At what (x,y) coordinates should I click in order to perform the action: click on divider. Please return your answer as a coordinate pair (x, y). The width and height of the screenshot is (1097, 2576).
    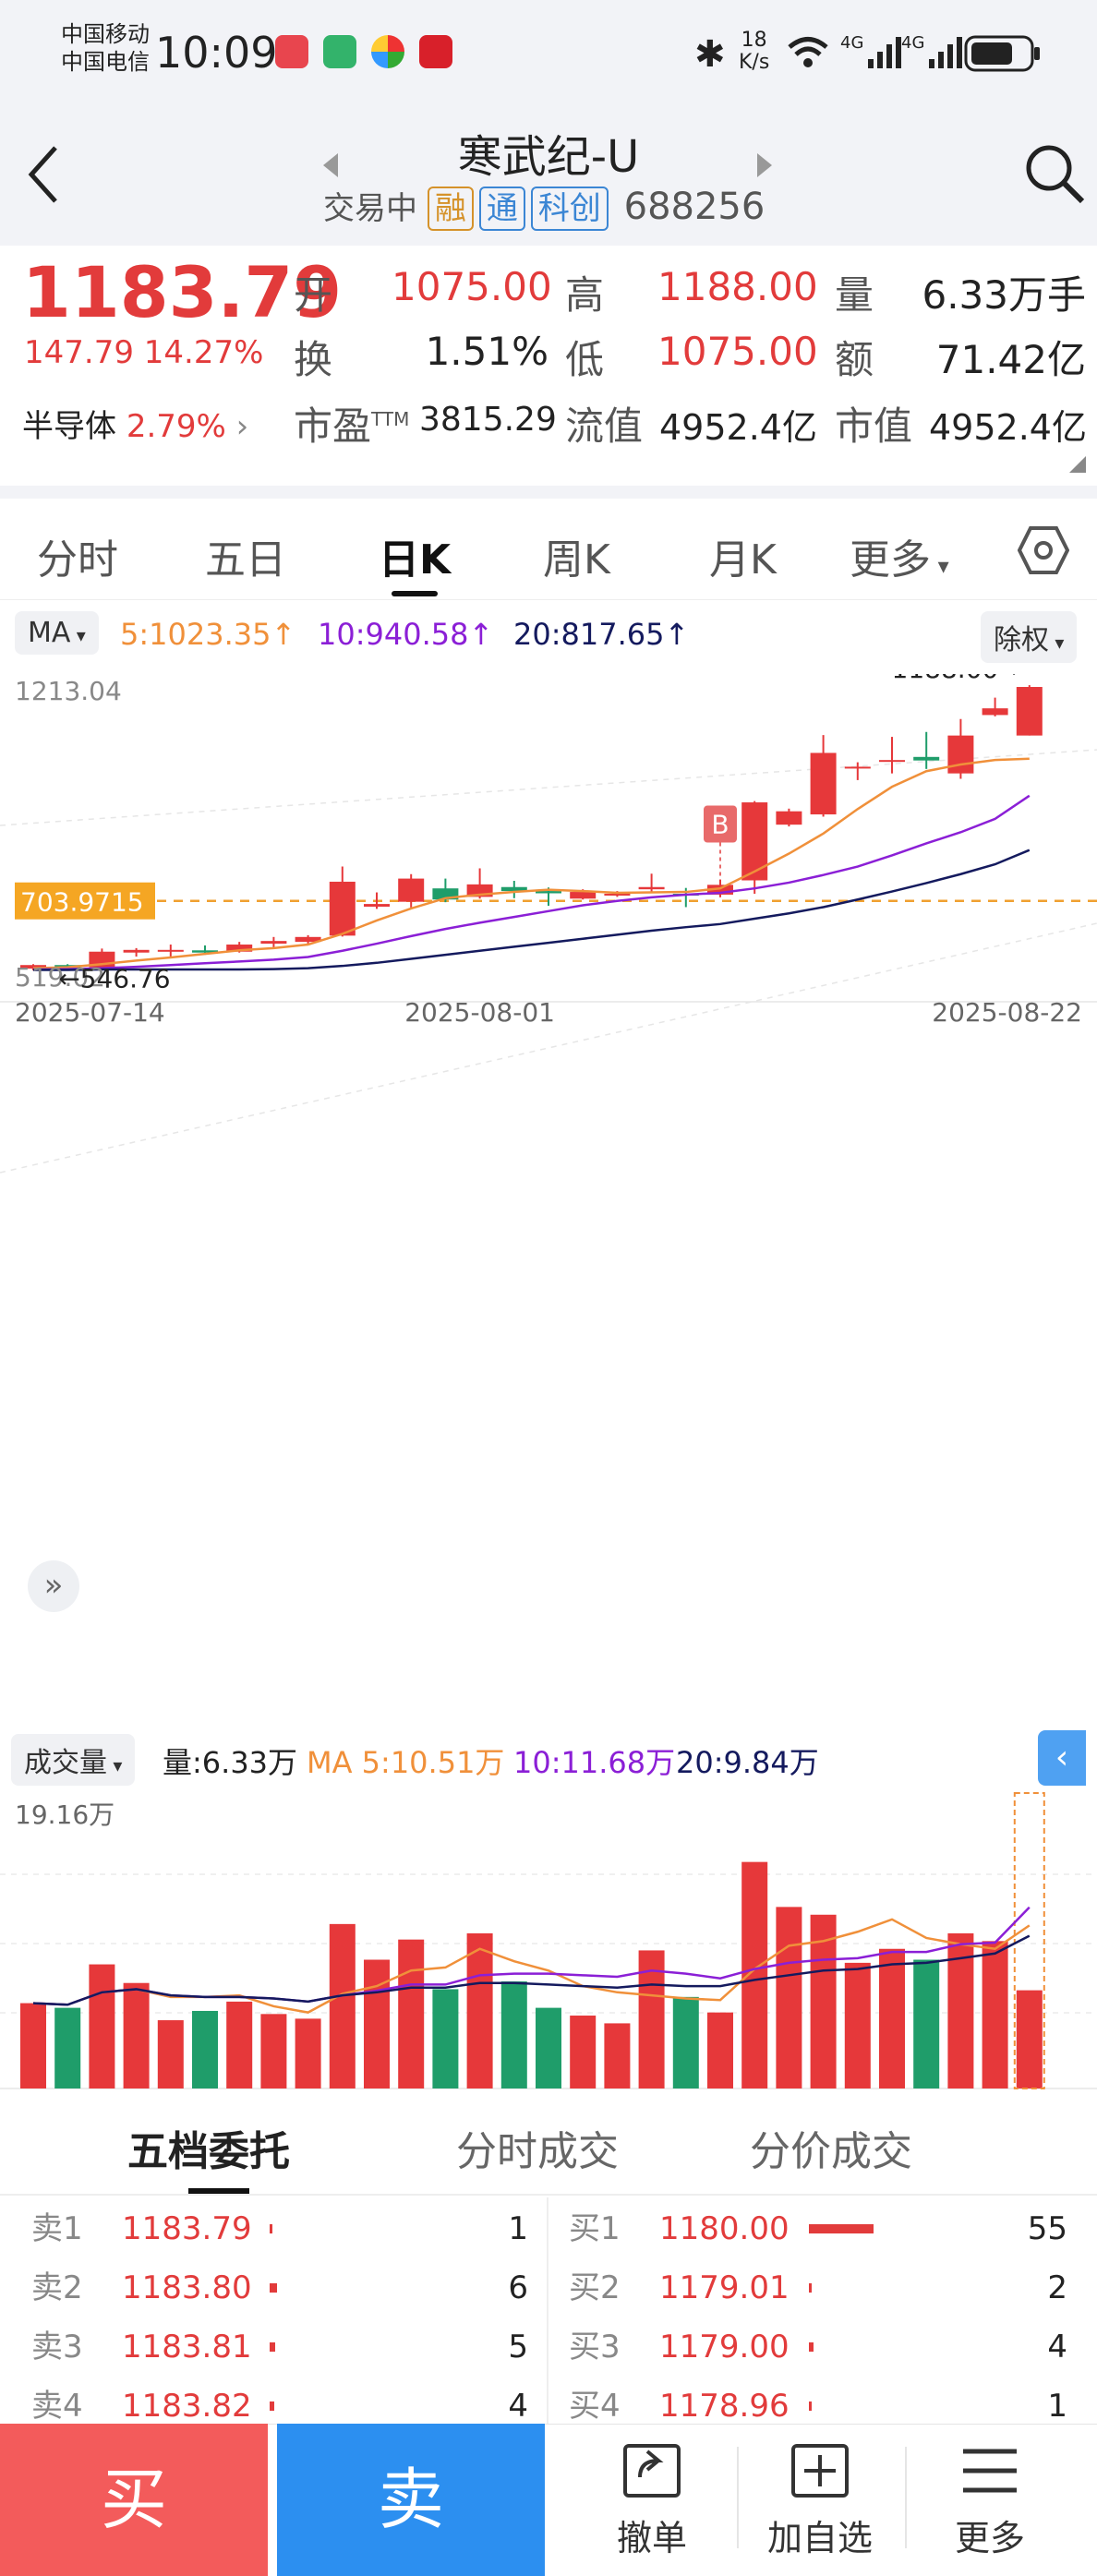
    Looking at the image, I should click on (906, 2497).